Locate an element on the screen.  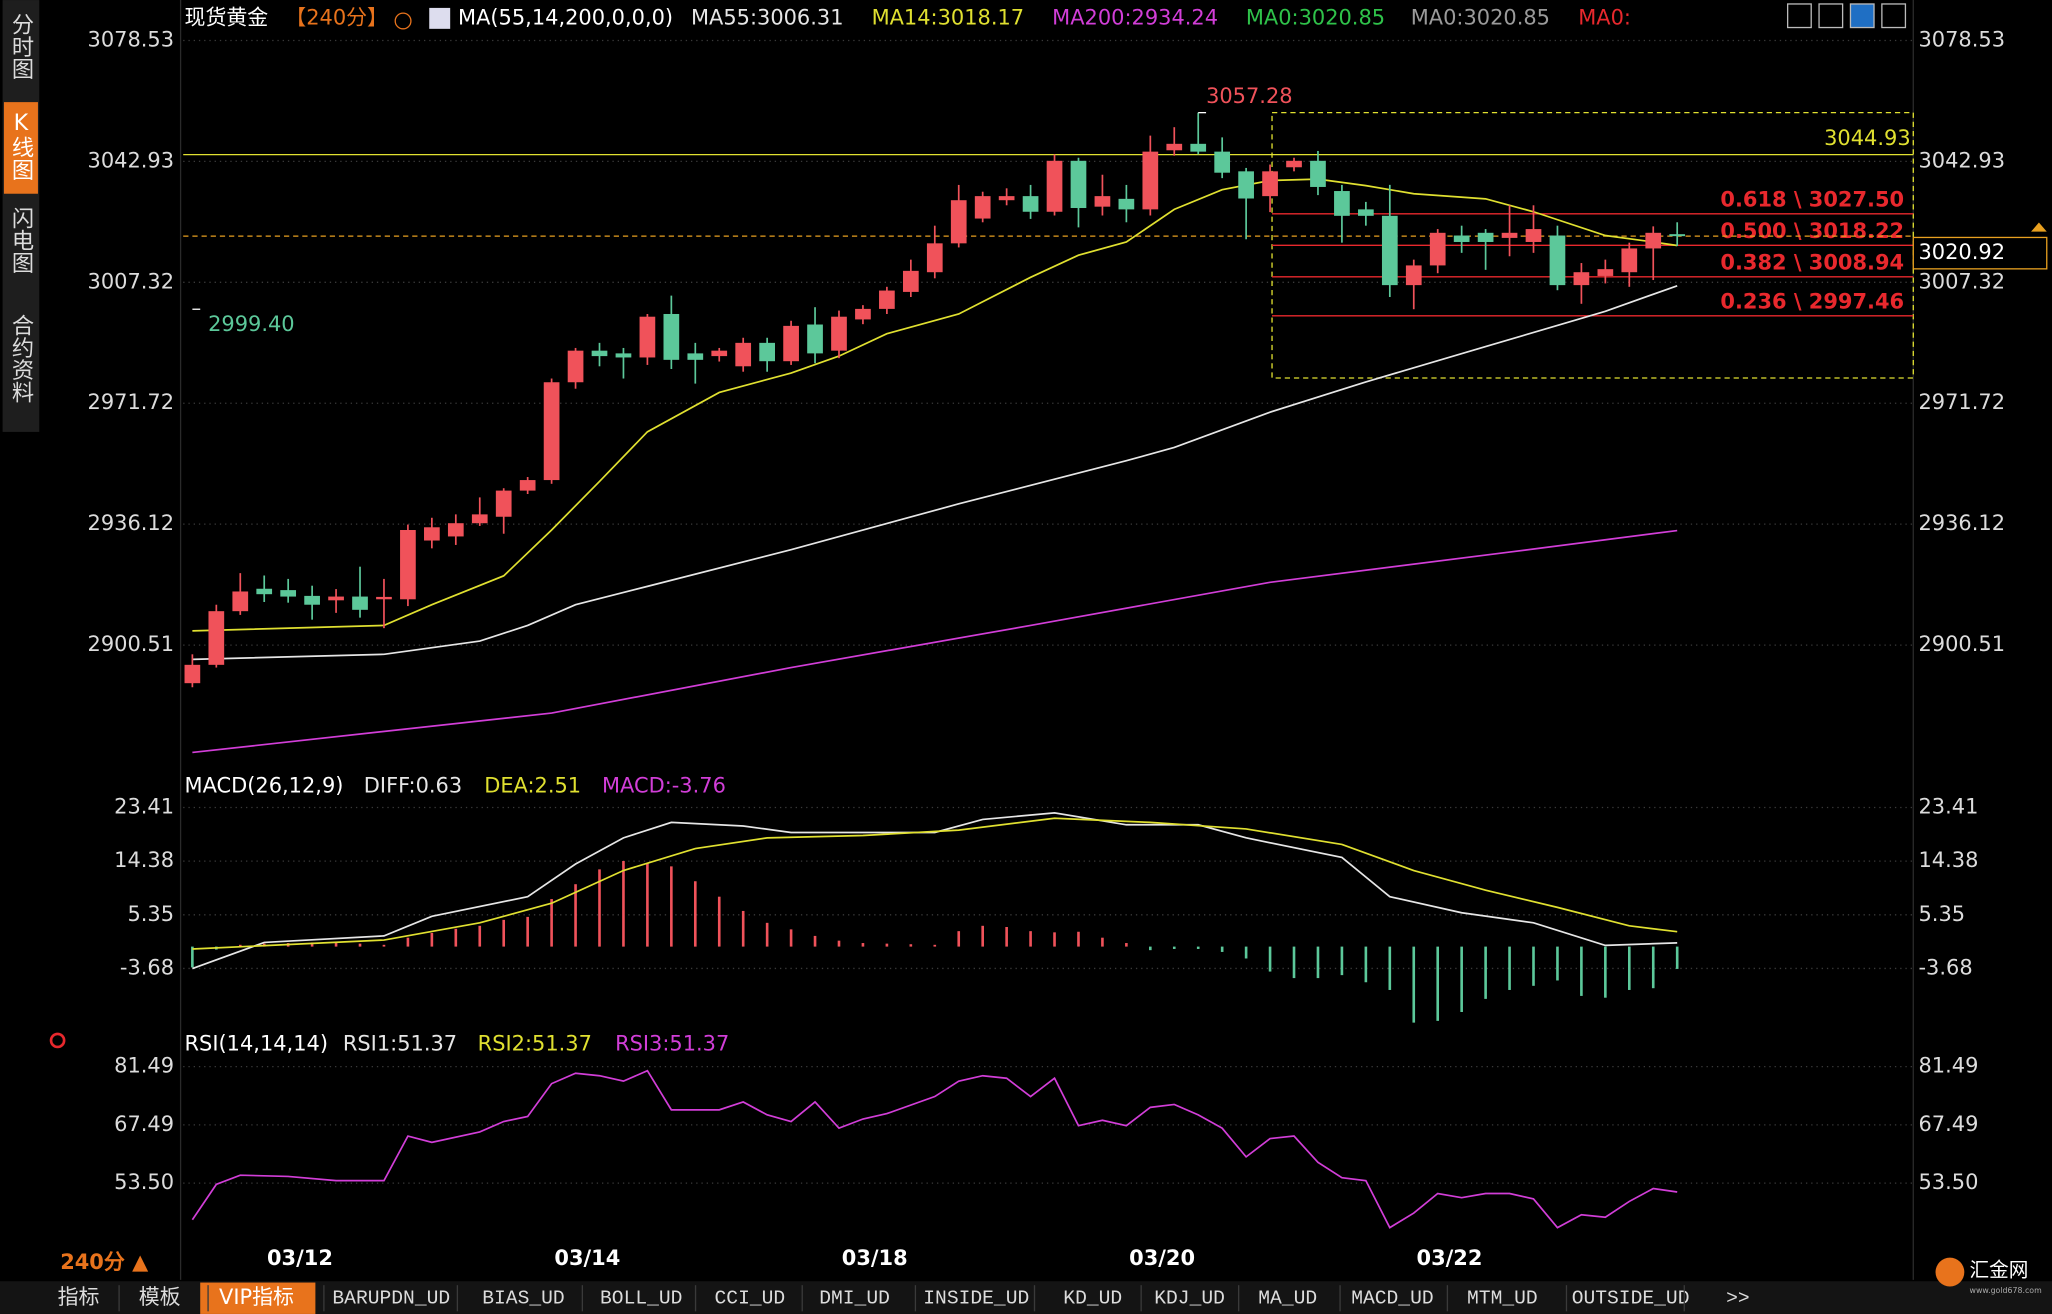
y-tick-label: 3042.93 is located at coordinates (131, 160).